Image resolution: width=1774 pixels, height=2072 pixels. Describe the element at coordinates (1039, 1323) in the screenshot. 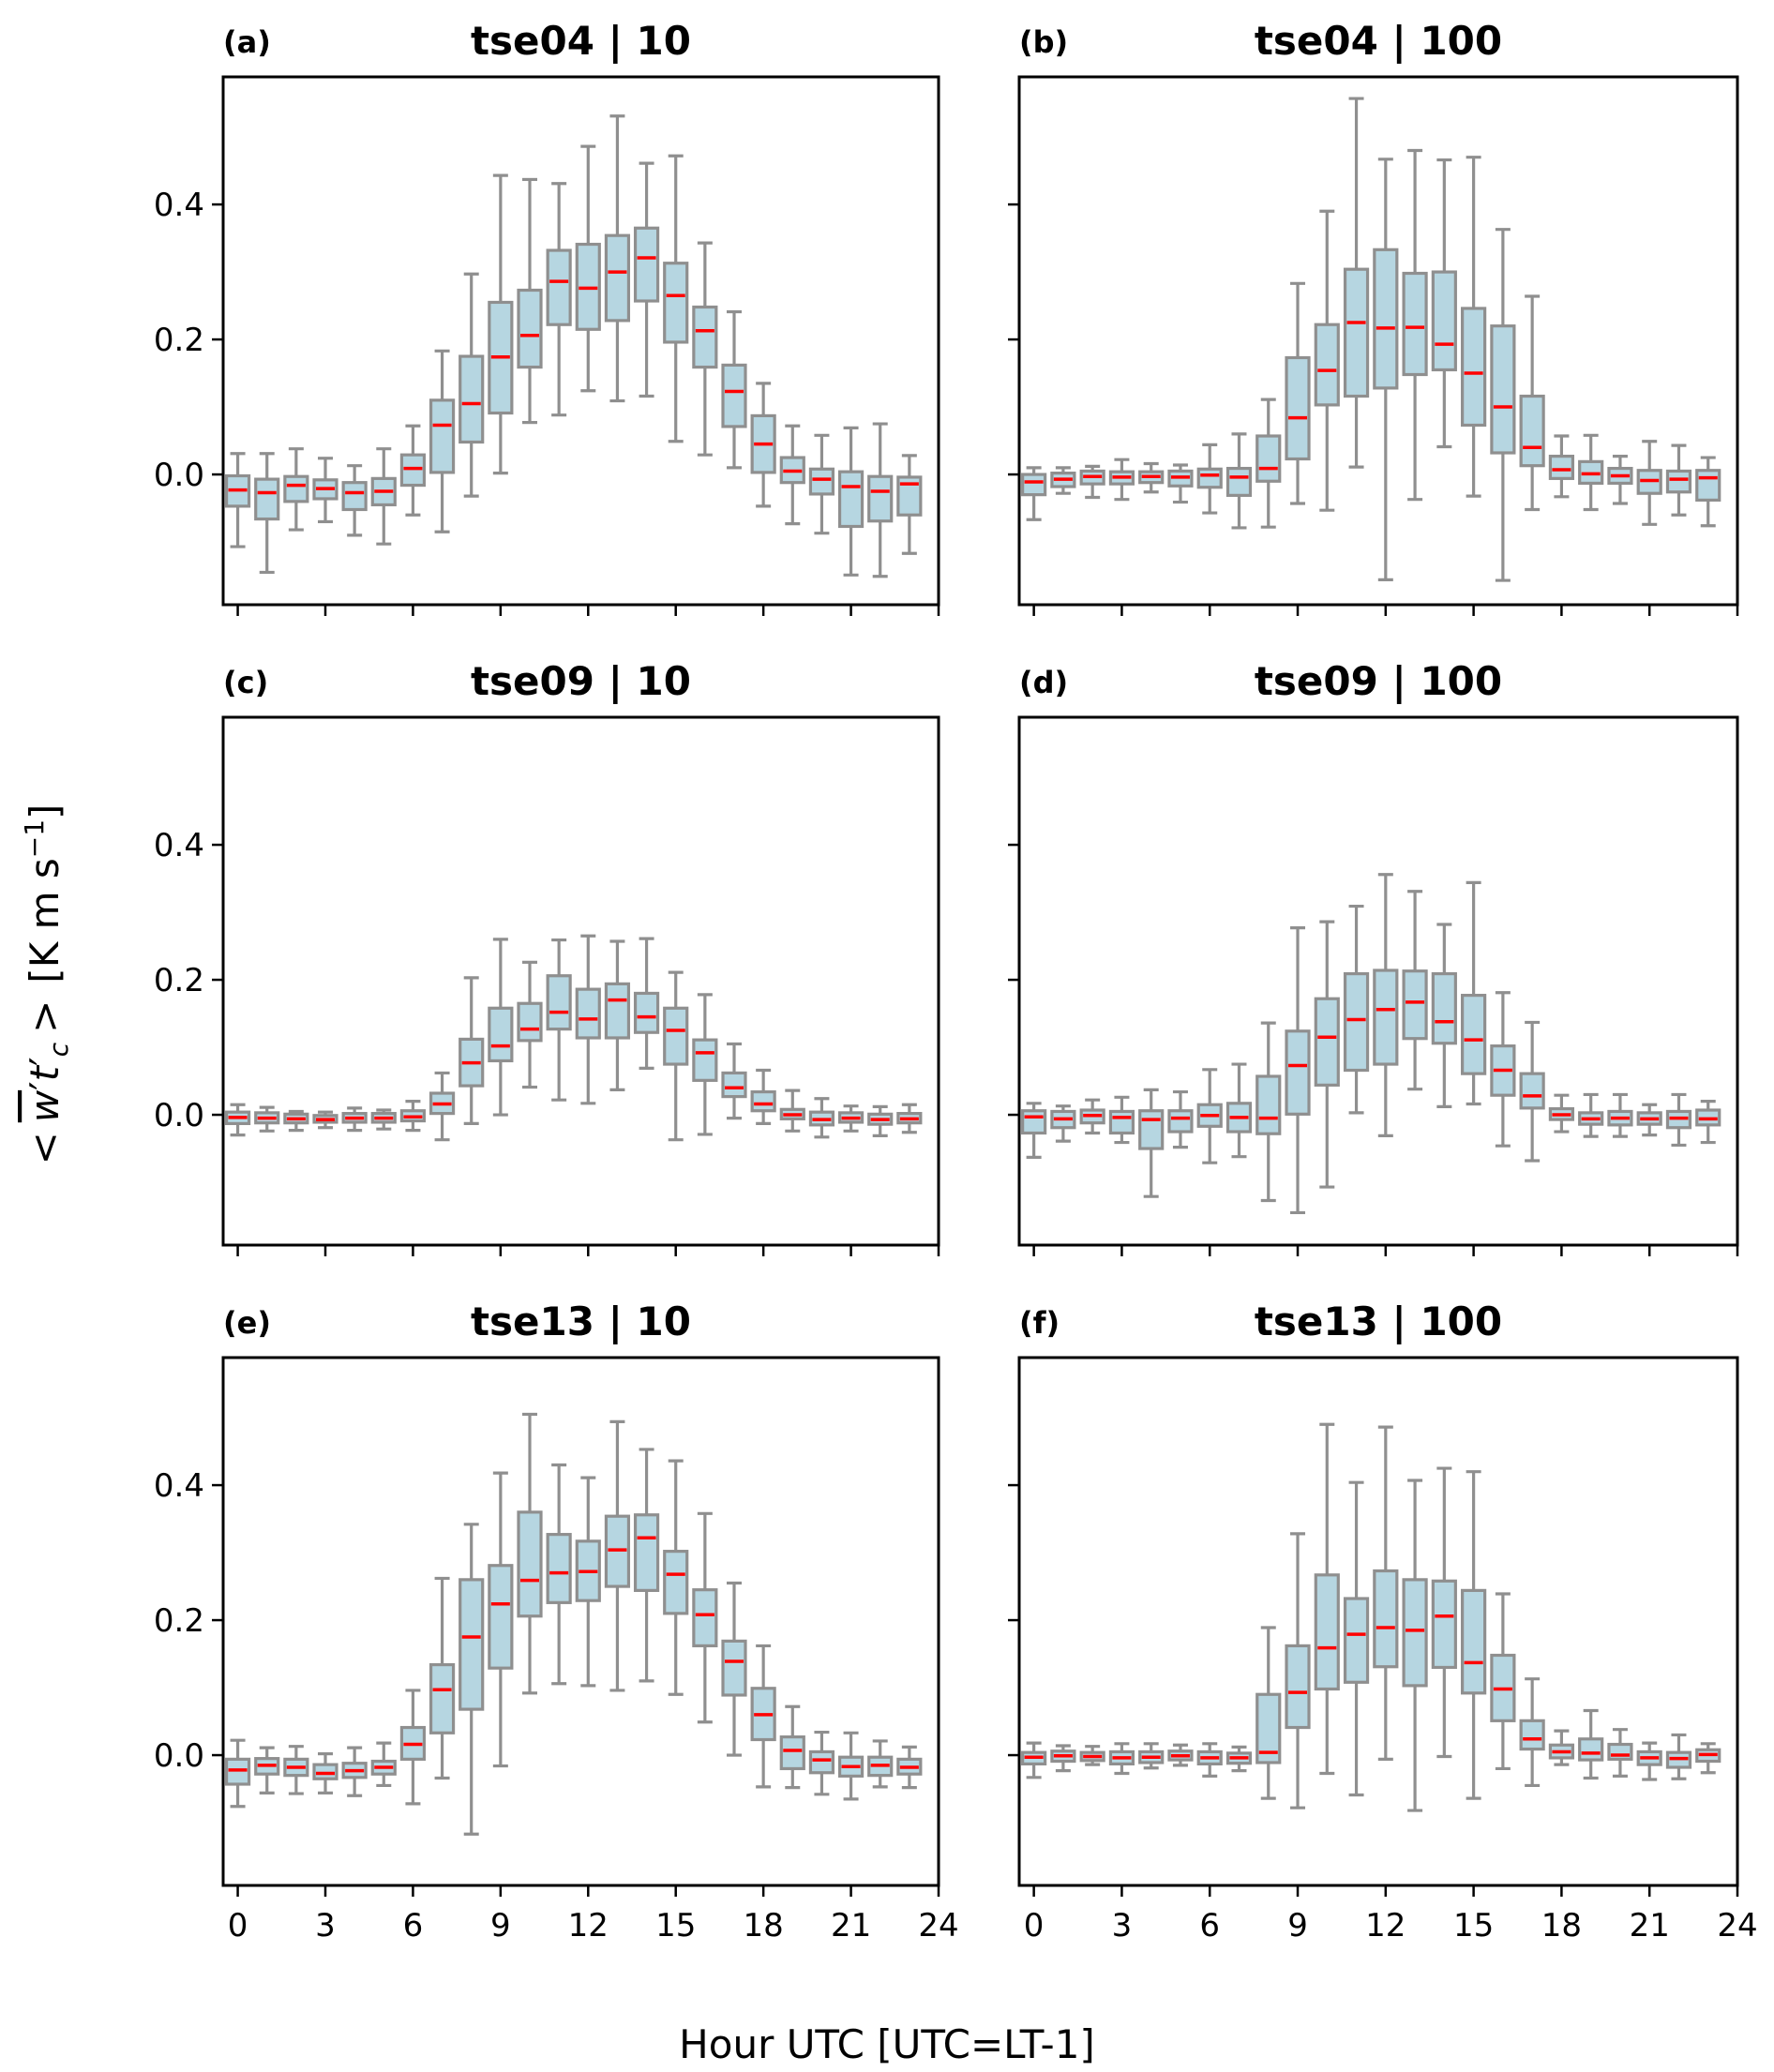

I see `panel-letter: (f)` at that location.